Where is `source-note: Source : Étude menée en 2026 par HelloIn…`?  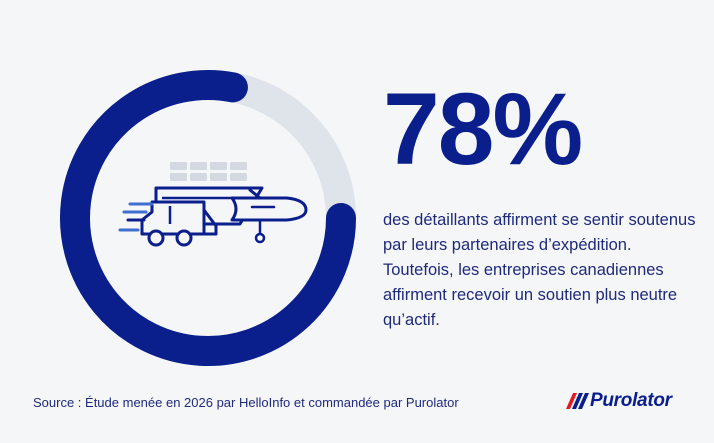
source-note: Source : Étude menée en 2026 par HelloIn… is located at coordinates (246, 402).